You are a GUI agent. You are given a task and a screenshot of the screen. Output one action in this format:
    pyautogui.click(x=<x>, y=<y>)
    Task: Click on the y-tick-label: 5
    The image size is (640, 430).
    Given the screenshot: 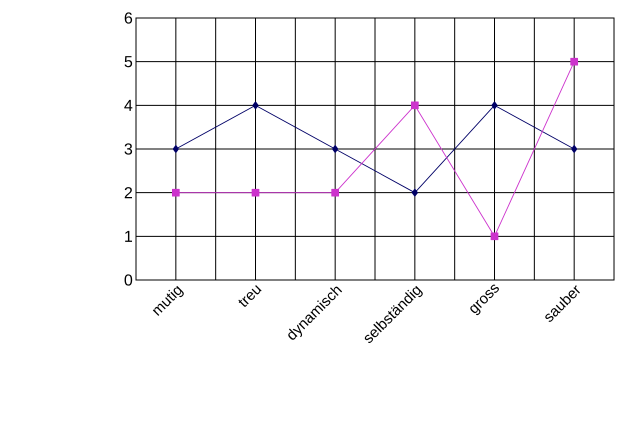 What is the action you would take?
    pyautogui.click(x=128, y=62)
    